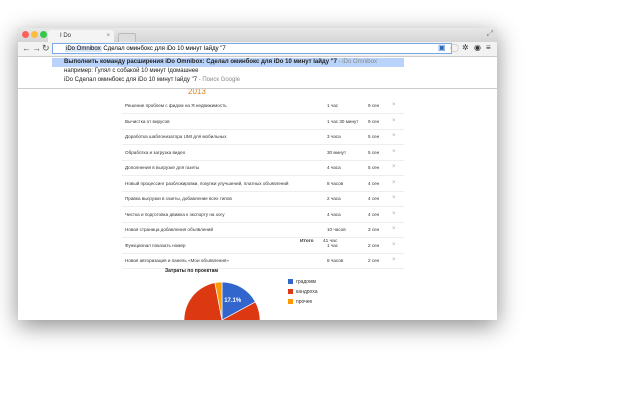 This screenshot has height=400, width=640. What do you see at coordinates (465, 47) in the screenshot?
I see `settings-gear-icon: ✲` at bounding box center [465, 47].